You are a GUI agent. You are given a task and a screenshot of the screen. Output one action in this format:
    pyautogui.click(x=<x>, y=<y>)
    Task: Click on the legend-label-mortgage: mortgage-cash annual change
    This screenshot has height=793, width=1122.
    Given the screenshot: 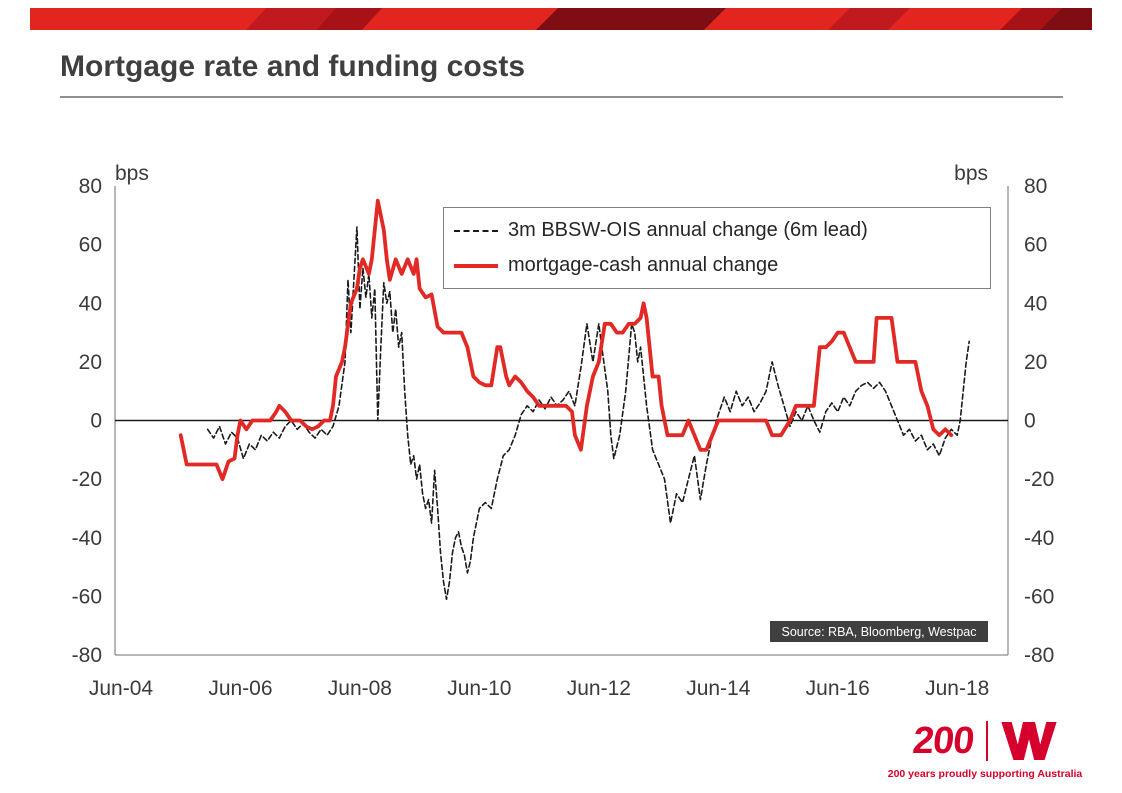 What is the action you would take?
    pyautogui.click(x=643, y=265)
    